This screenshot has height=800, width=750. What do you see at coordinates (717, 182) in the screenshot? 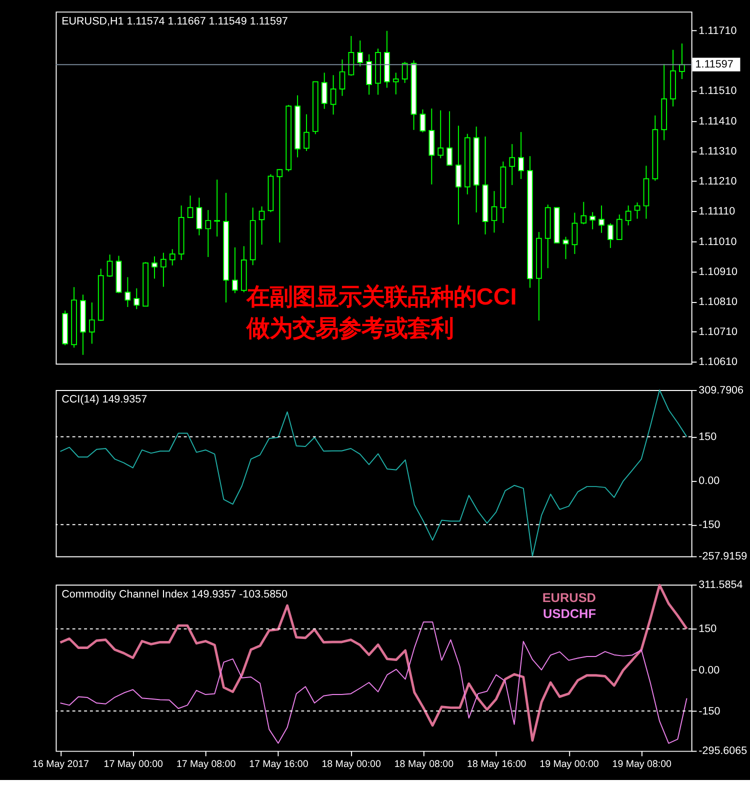
I see `y-tick-label: 1.11210` at bounding box center [717, 182].